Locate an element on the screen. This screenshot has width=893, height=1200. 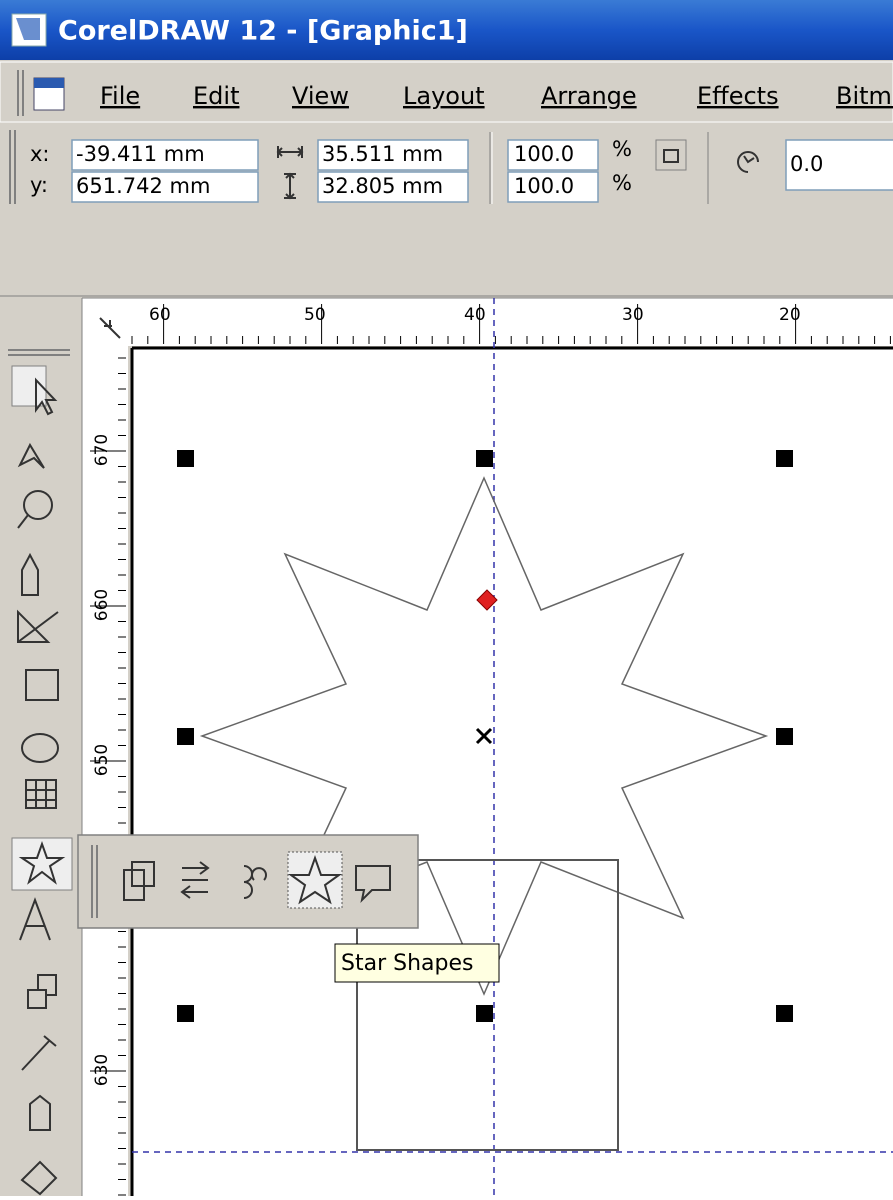
smart-tool is located at coordinates (38, 626).